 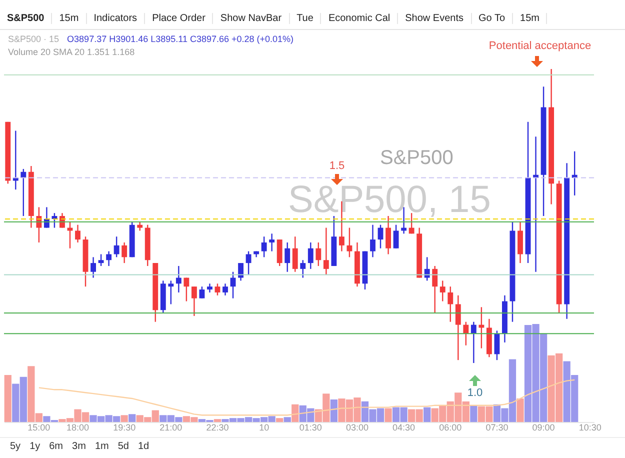 I want to click on text: Tue, so click(x=306, y=18).